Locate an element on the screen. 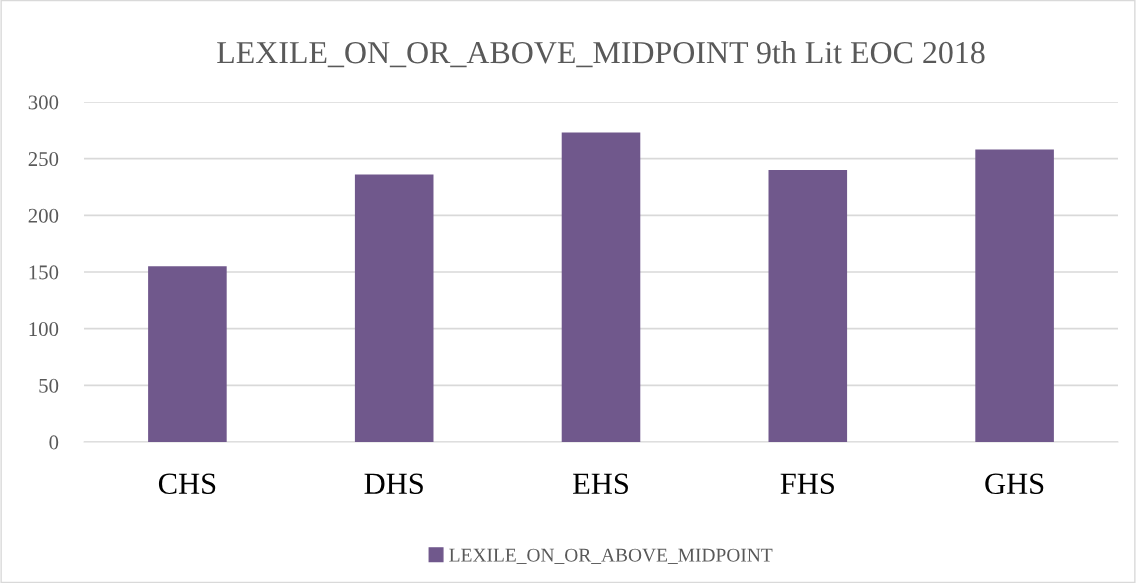 Image resolution: width=1136 pixels, height=583 pixels. x-tick-label: CHS is located at coordinates (187, 484).